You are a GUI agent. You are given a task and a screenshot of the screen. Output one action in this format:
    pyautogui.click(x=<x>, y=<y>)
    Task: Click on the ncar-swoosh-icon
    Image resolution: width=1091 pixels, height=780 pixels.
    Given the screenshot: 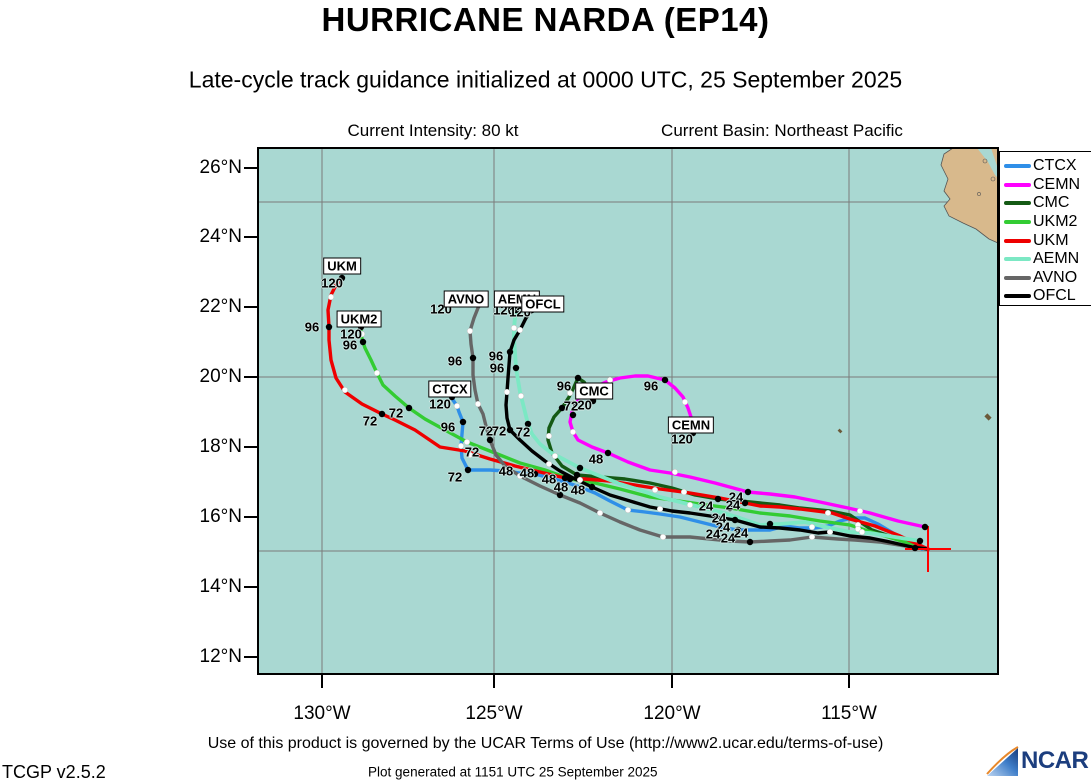 What is the action you would take?
    pyautogui.click(x=1002, y=761)
    